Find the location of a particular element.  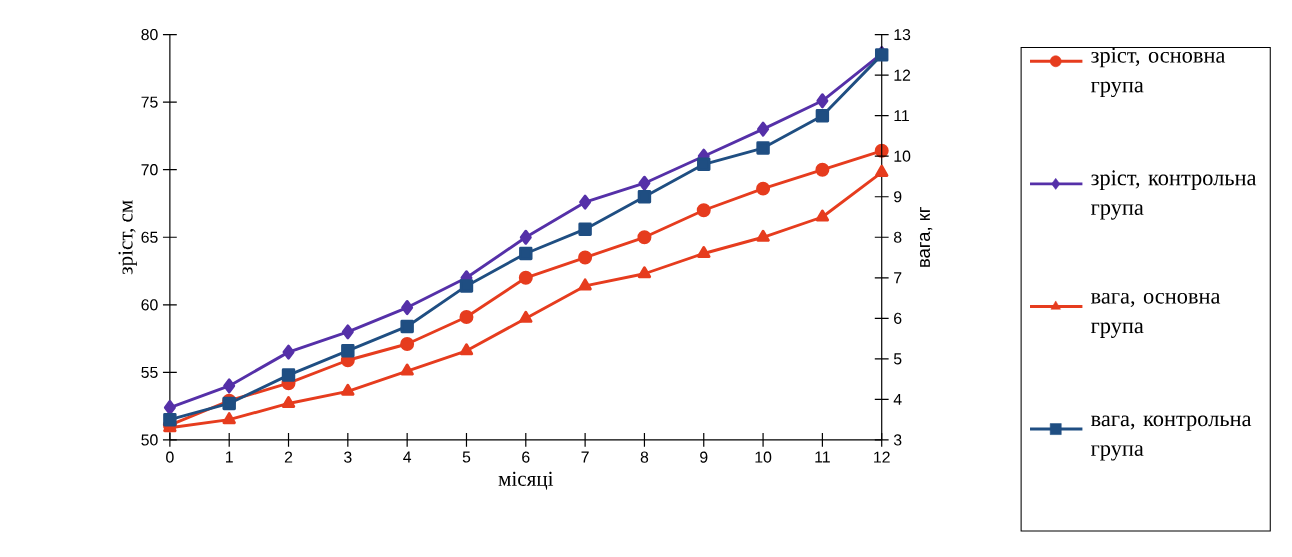

x-tick-label: 3 is located at coordinates (348, 457).